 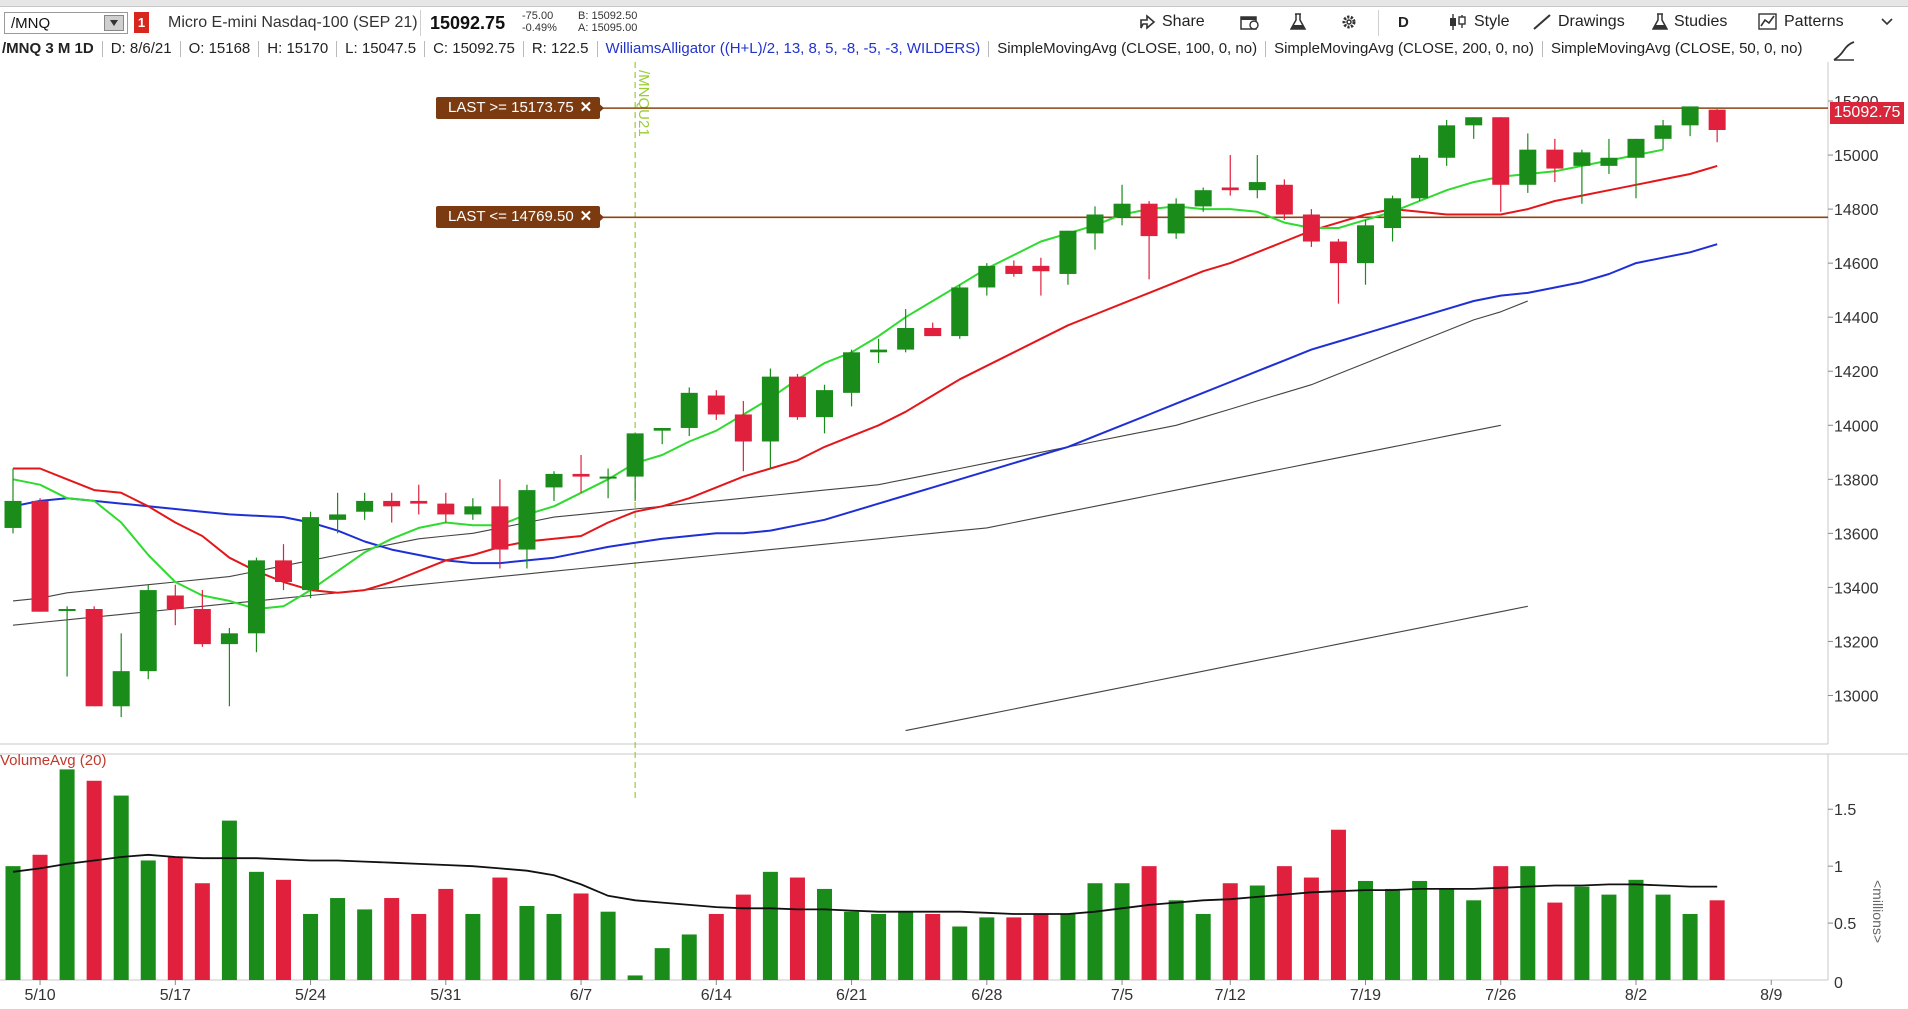 I want to click on study-label-sma100: SimpleMovingAvg (CLOSE, 100, 0, no), so click(x=1127, y=48).